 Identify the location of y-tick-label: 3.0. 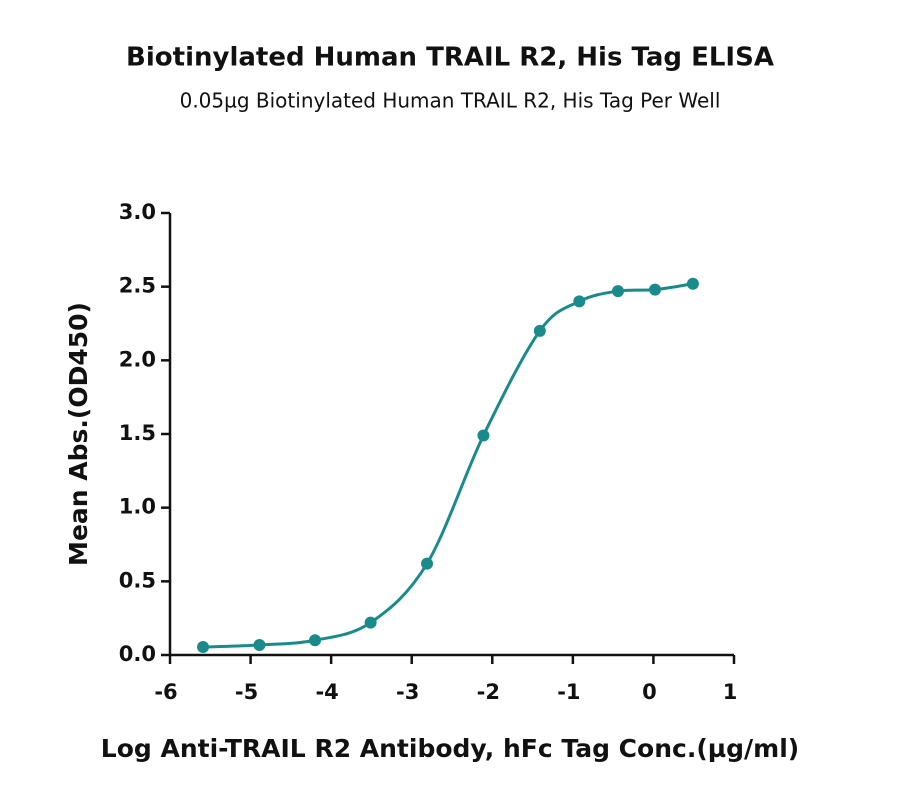
(137, 212).